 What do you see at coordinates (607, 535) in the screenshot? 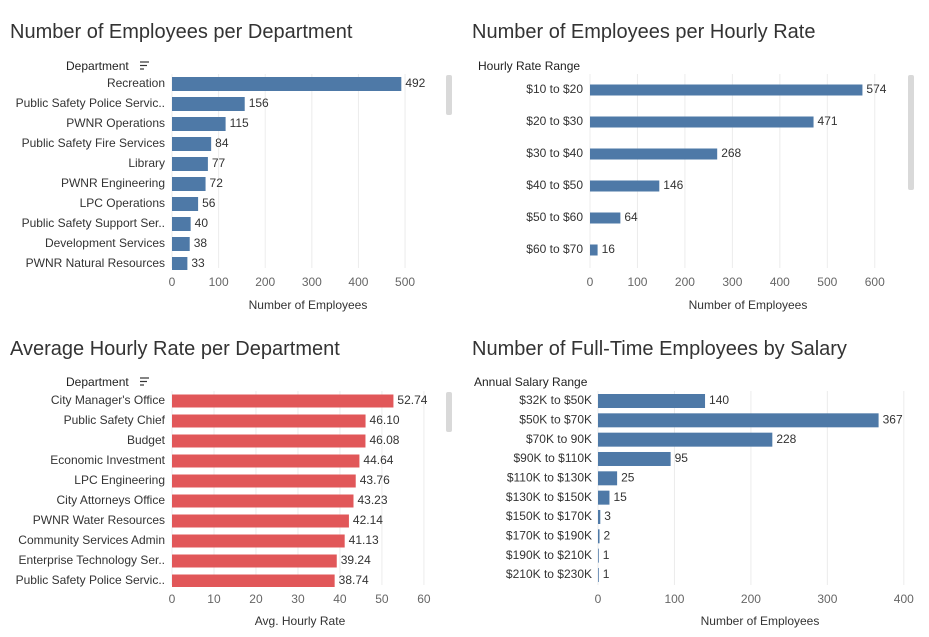
I see `data-label: 2` at bounding box center [607, 535].